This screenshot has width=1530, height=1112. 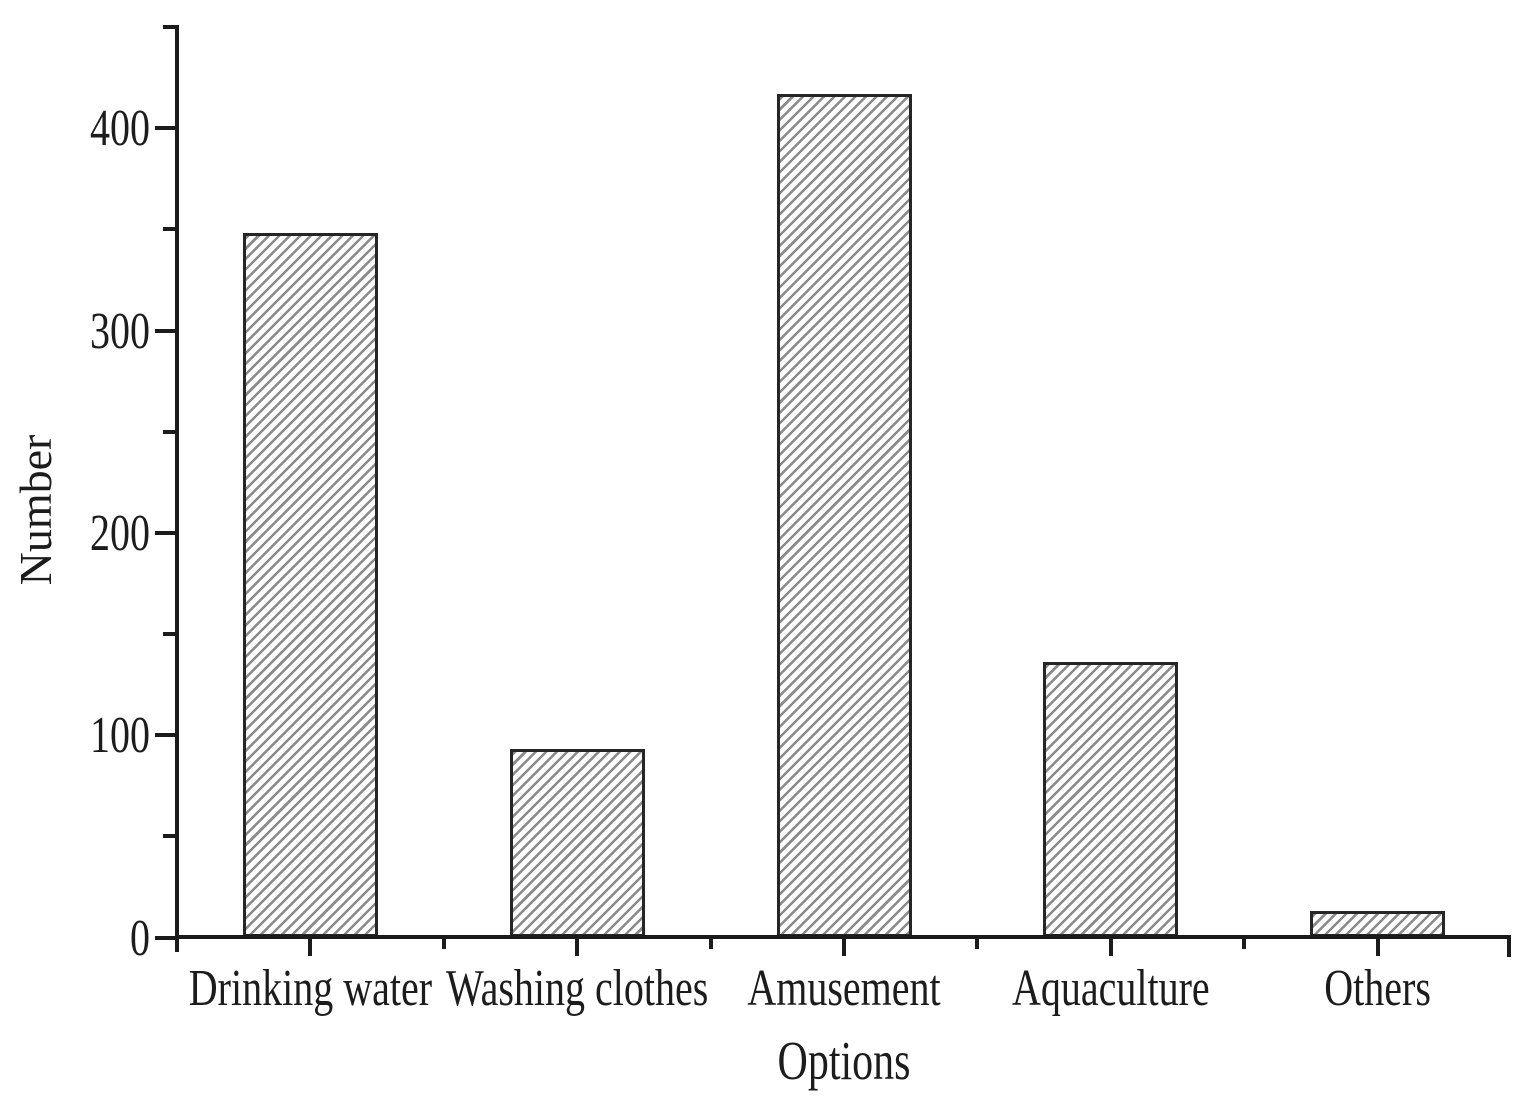 What do you see at coordinates (120, 330) in the screenshot?
I see `y-tick-label: 300` at bounding box center [120, 330].